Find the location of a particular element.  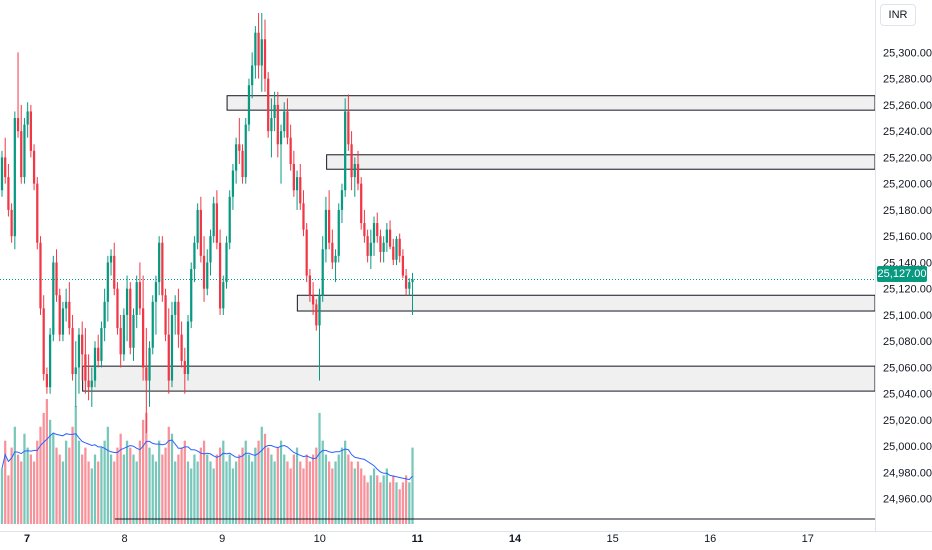

volume-ma-line is located at coordinates (207, 456).